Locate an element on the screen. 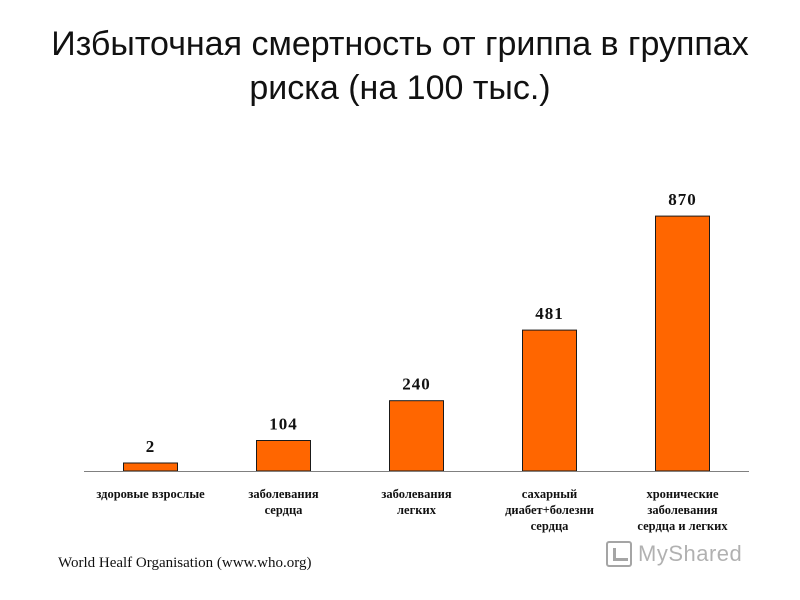 The width and height of the screenshot is (800, 600). data-label-4: 481 is located at coordinates (549, 313).